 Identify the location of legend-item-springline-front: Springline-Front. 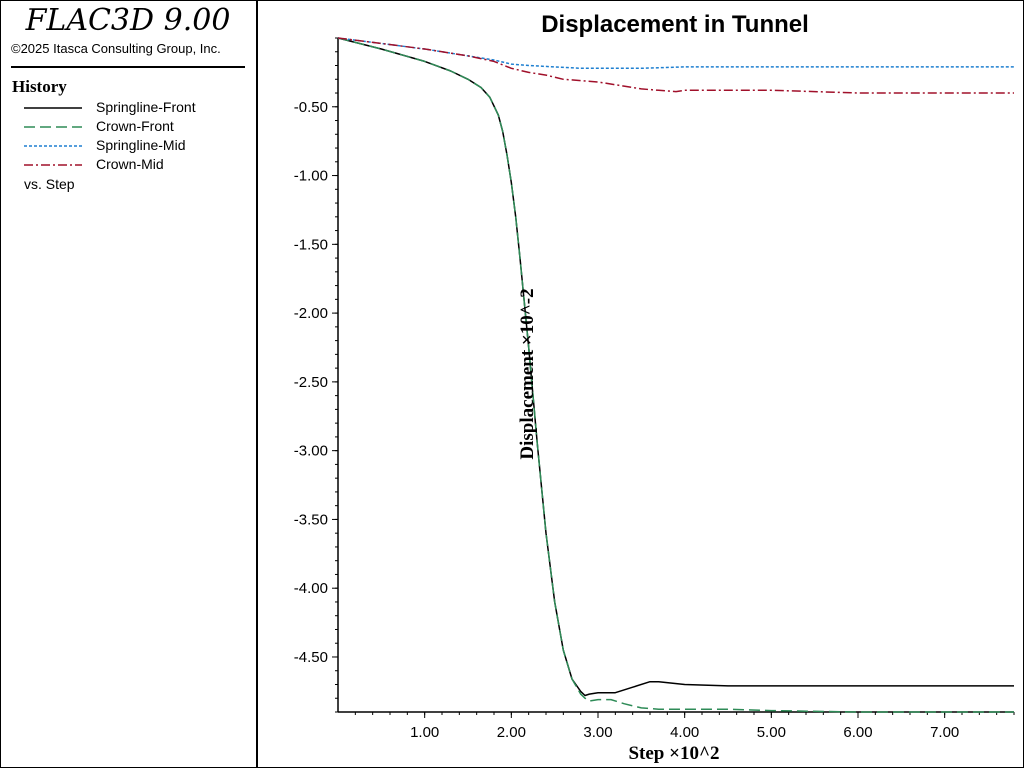
(137, 108).